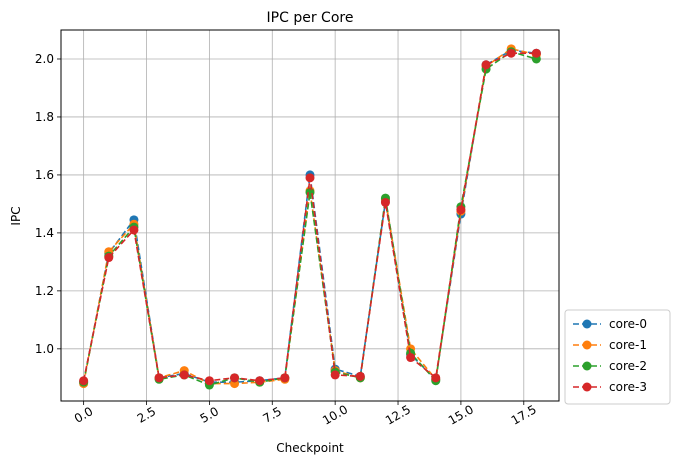 The image size is (681, 469). I want to click on y-tick-label: 1.4, so click(44, 233).